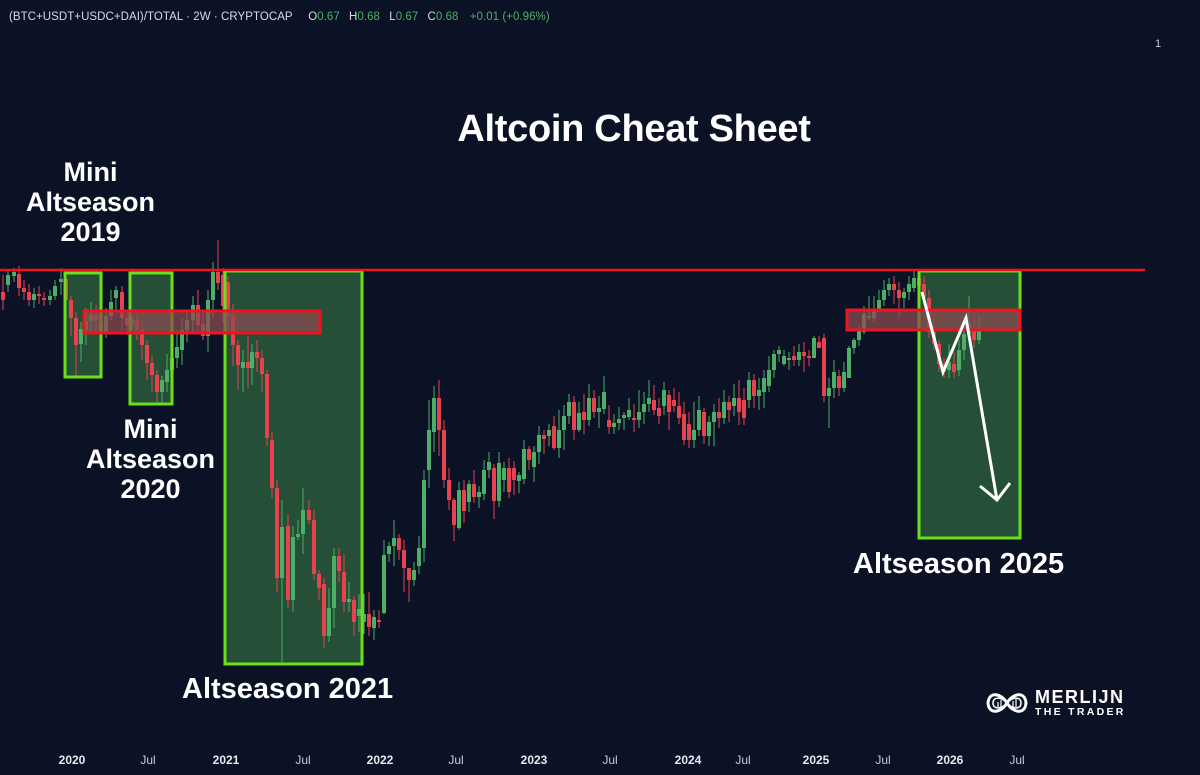 The width and height of the screenshot is (1200, 775). Describe the element at coordinates (313, 17) in the screenshot. I see `ohlc-open-label: O` at that location.